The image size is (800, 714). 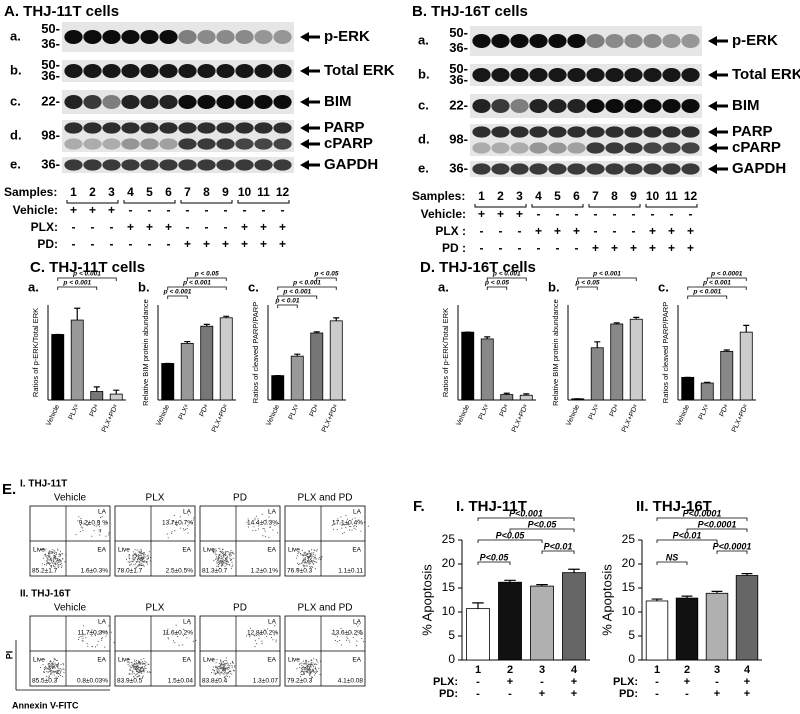 I want to click on quadrant-label: LA, so click(x=357, y=622).